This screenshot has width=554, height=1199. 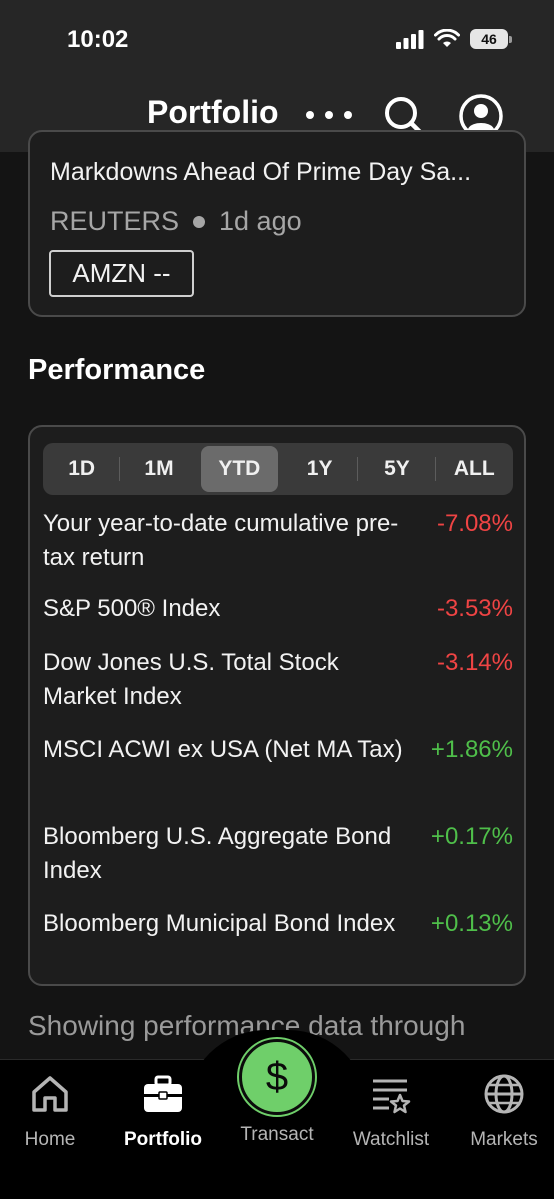 I want to click on news-source: REUTERS, so click(x=115, y=221).